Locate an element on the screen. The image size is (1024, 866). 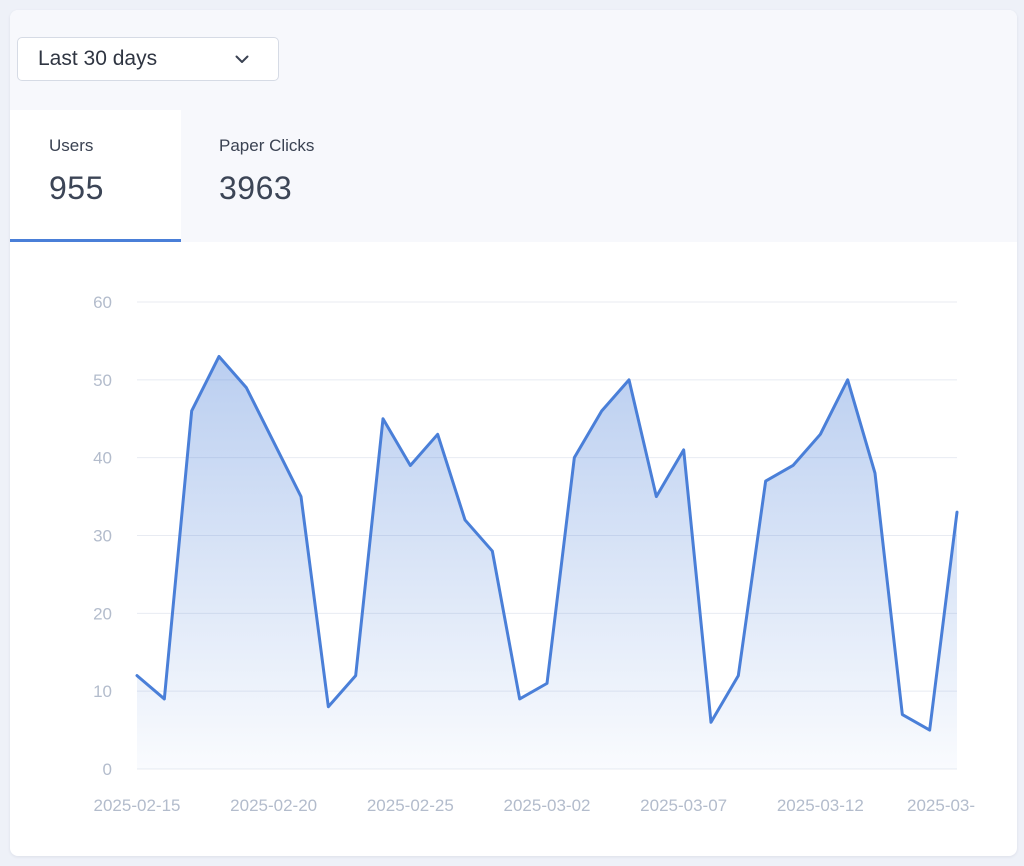
date-range-value: Last 30 days is located at coordinates (98, 58).